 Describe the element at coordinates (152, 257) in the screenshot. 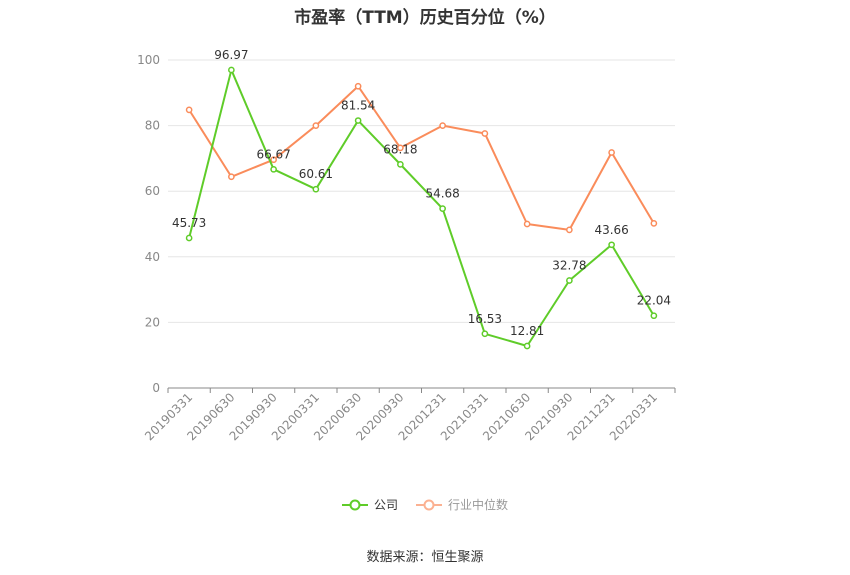

I see `y-tick-label: 40` at that location.